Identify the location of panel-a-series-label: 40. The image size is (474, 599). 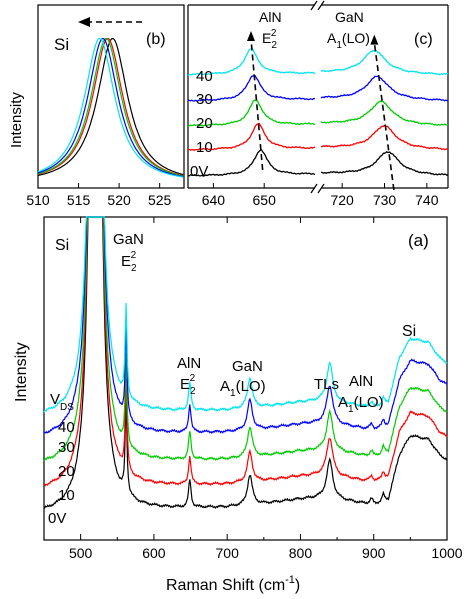
(66, 427).